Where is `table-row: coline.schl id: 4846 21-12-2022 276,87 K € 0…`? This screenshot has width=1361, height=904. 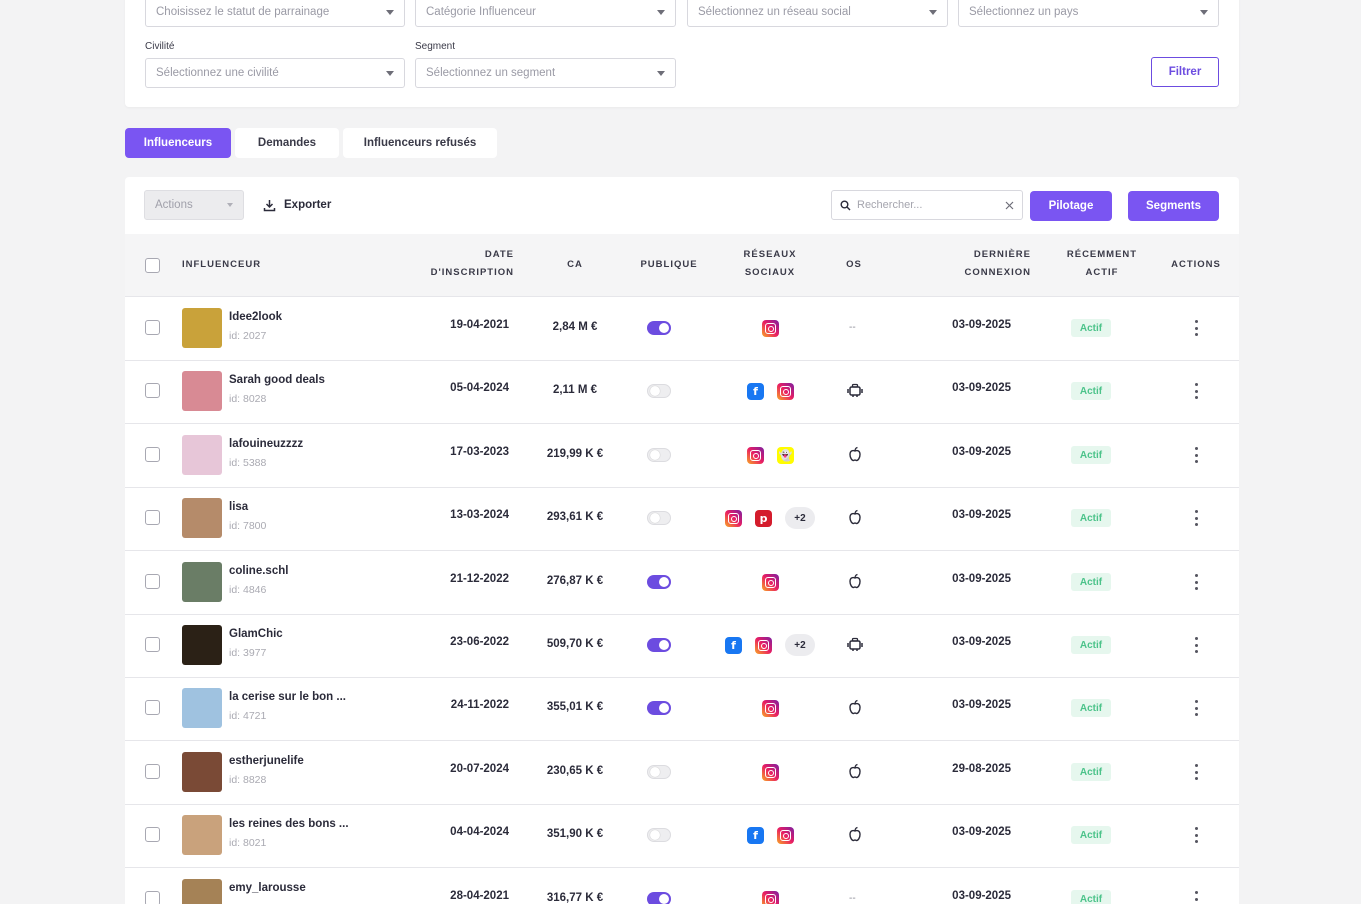 table-row: coline.schl id: 4846 21-12-2022 276,87 K € 0… is located at coordinates (682, 583).